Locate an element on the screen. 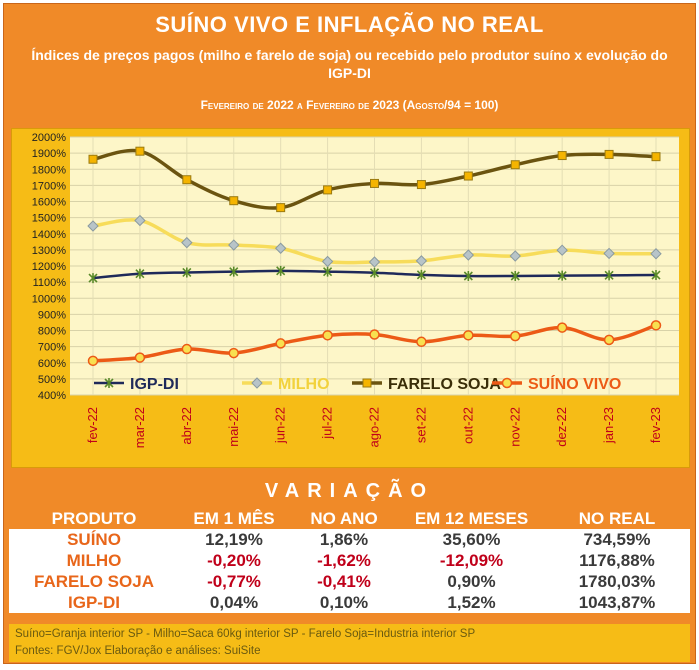 This screenshot has height=670, width=699. x-tick-label: jan-23 is located at coordinates (608, 425).